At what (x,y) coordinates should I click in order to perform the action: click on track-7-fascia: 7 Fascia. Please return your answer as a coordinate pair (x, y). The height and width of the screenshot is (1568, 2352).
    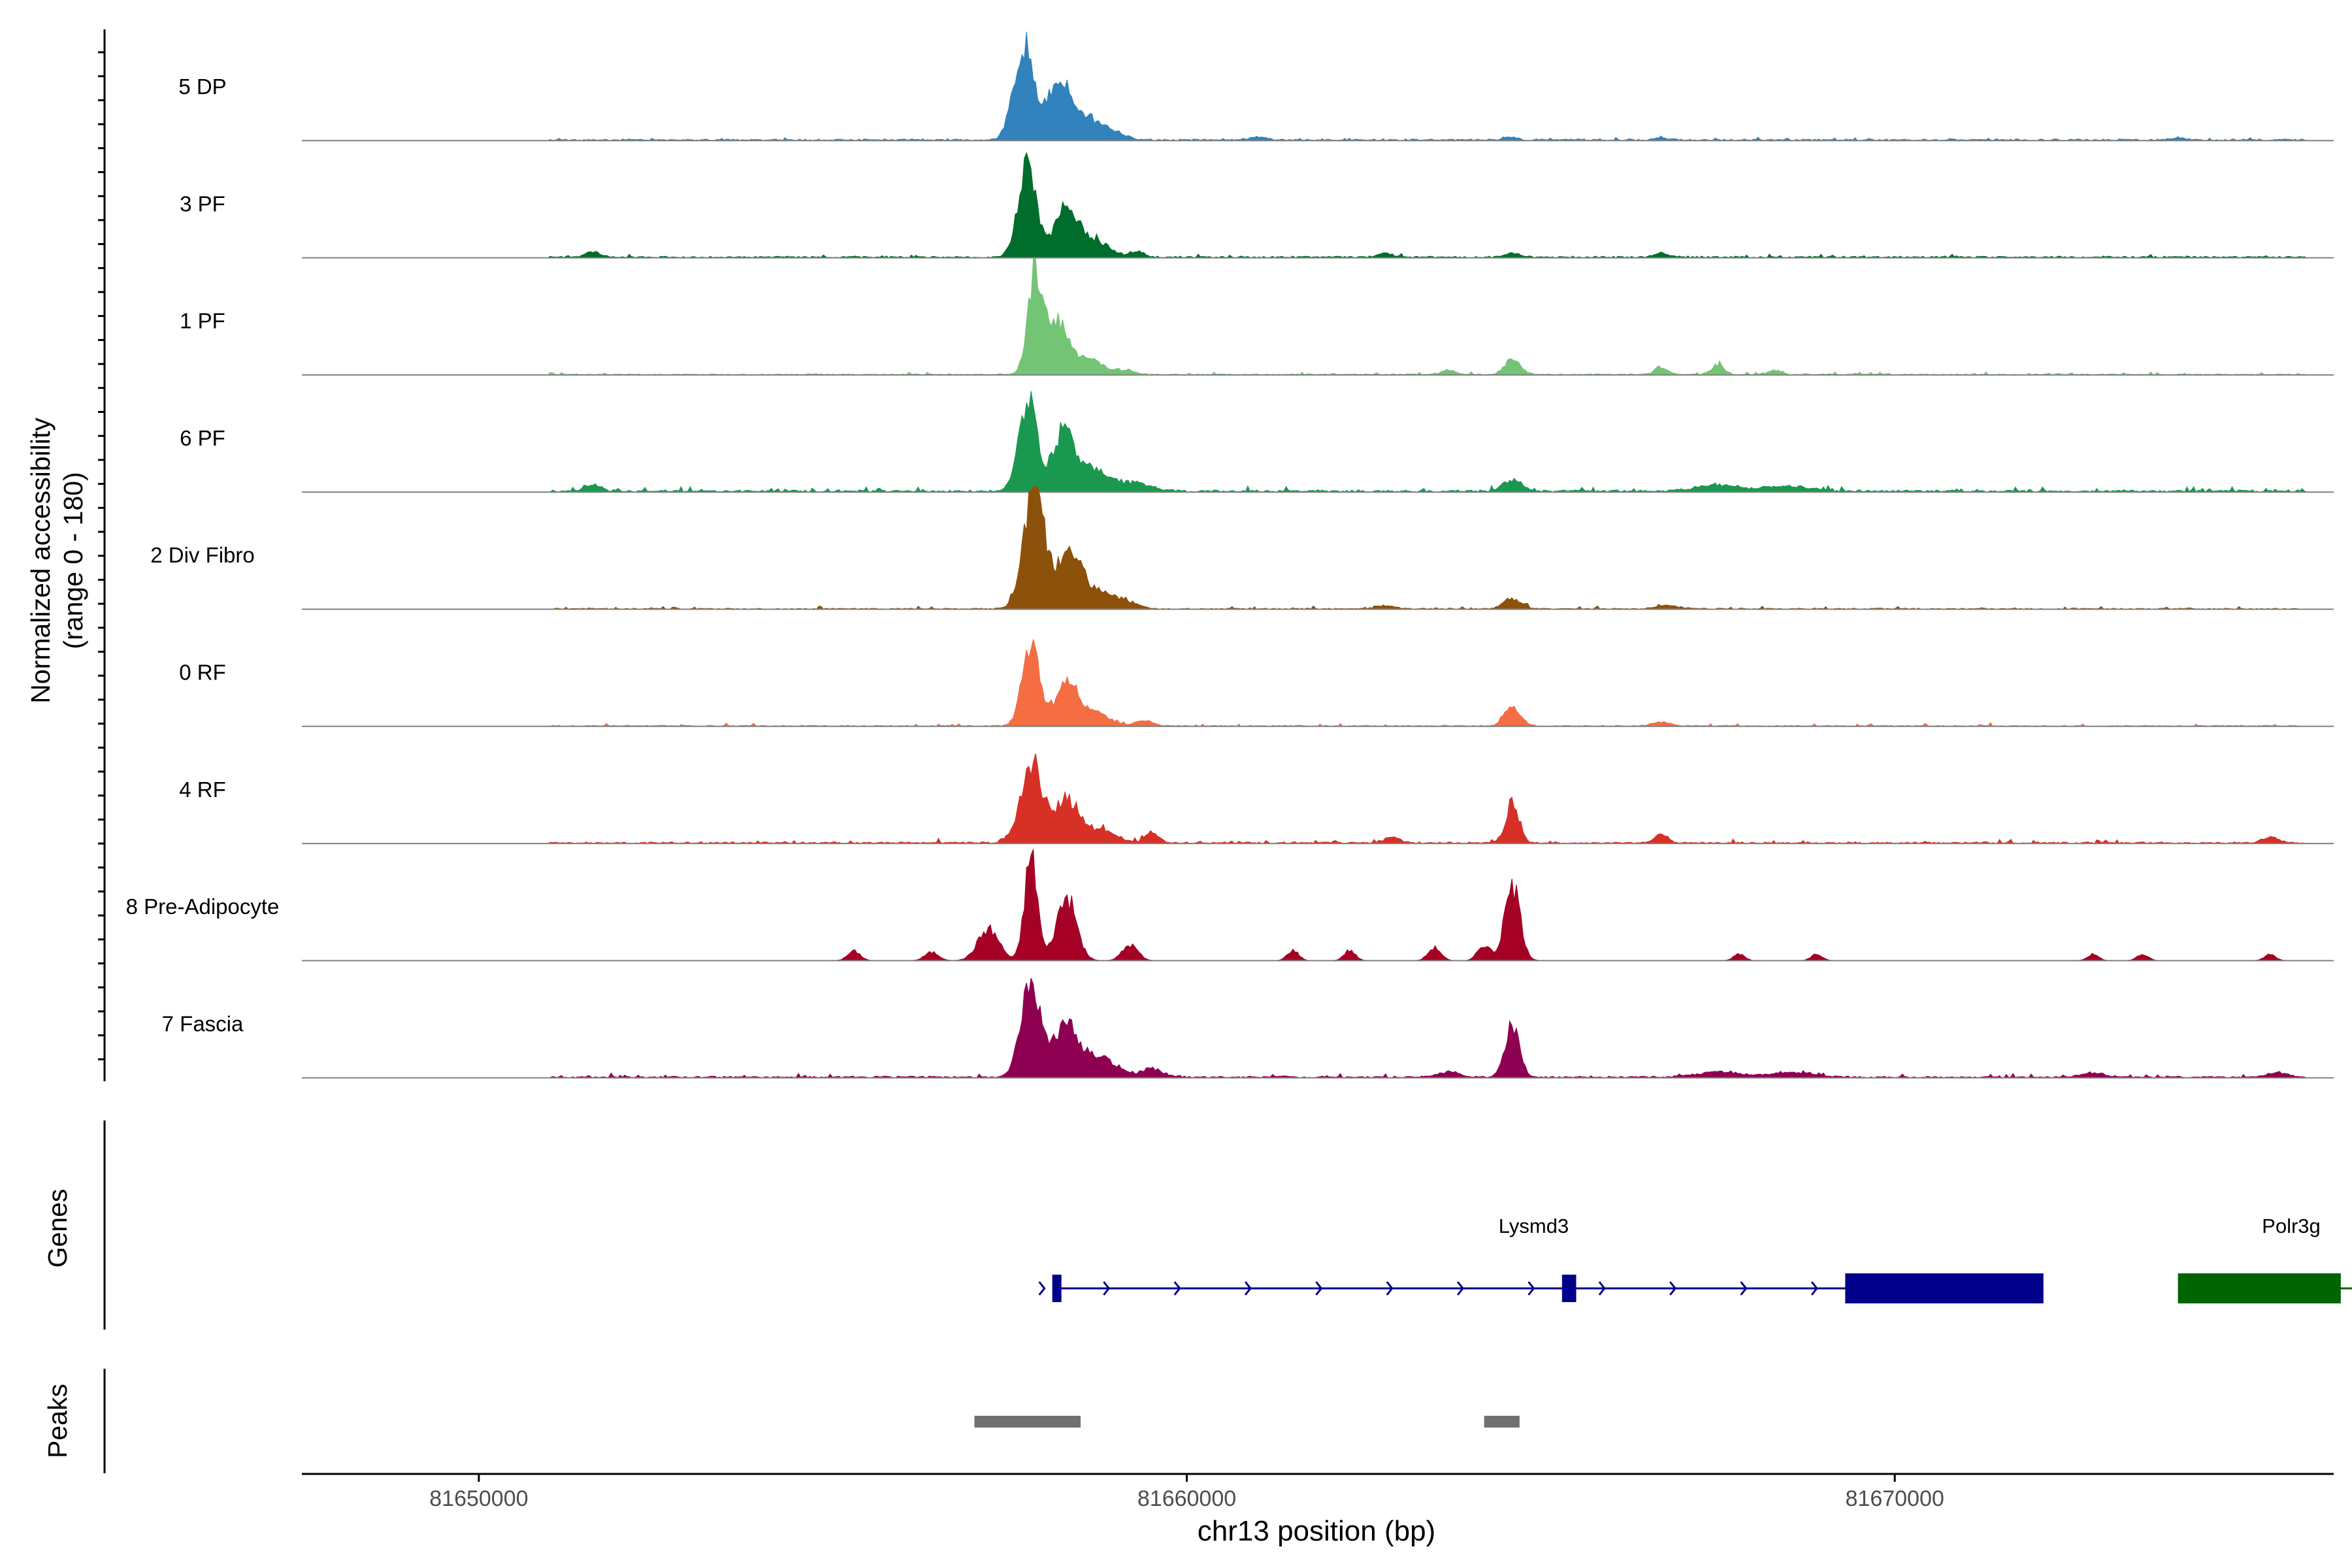
    Looking at the image, I should click on (1248, 1028).